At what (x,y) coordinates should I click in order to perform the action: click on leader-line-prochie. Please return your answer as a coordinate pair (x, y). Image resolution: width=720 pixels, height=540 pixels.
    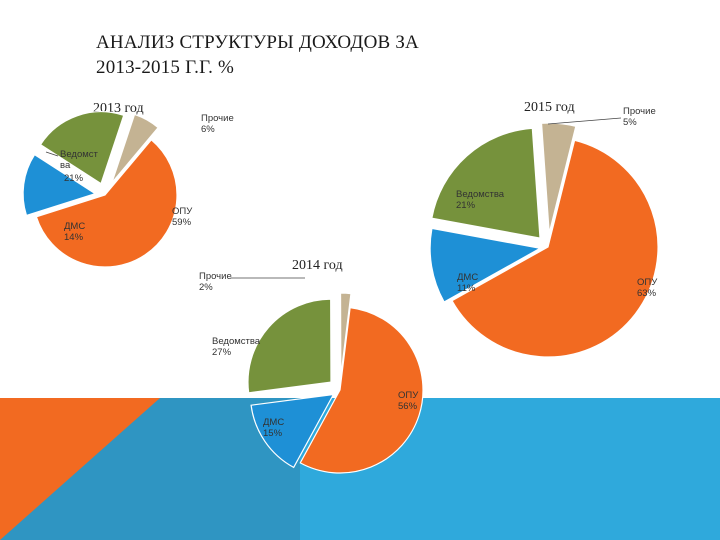
    Looking at the image, I should click on (584, 121).